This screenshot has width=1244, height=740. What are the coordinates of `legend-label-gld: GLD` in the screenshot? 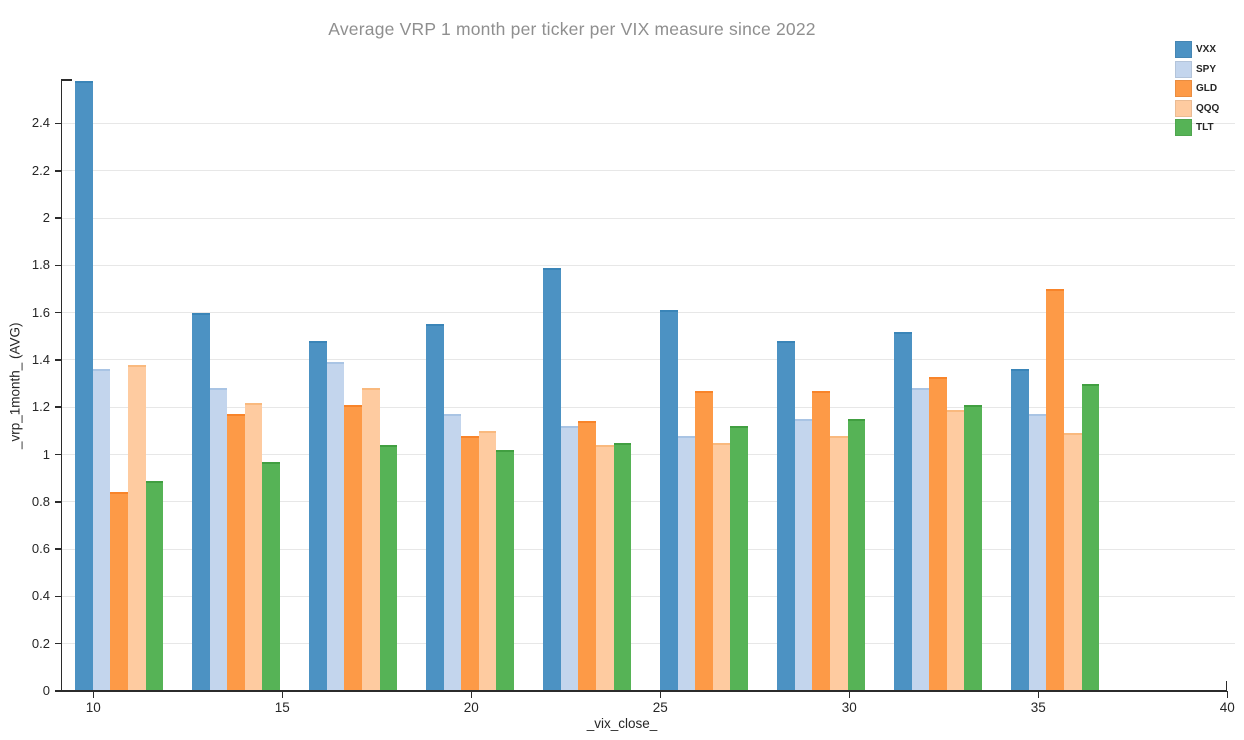 It's located at (1207, 88).